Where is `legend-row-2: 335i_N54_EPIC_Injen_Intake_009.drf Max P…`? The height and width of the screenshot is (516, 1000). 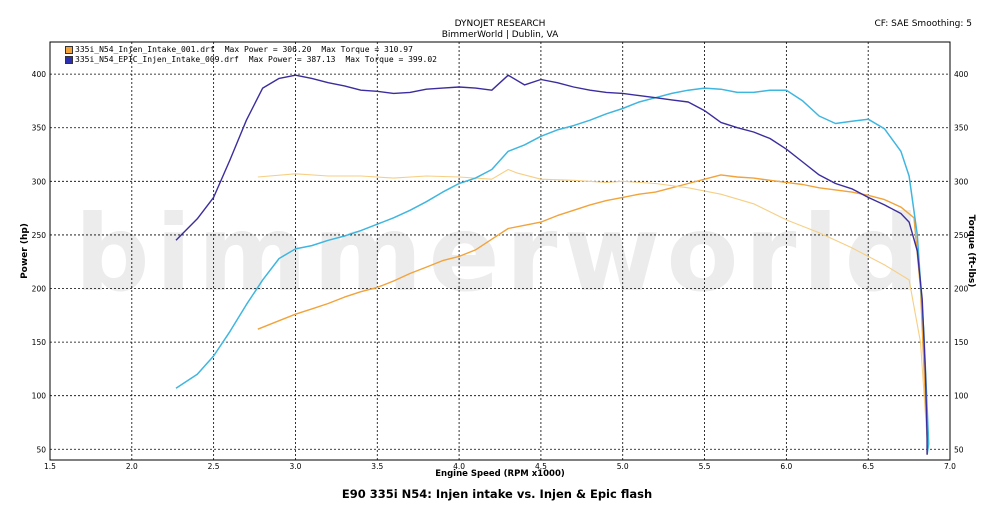
legend-row-2: 335i_N54_EPIC_Injen_Intake_009.drf Max P… is located at coordinates (251, 59).